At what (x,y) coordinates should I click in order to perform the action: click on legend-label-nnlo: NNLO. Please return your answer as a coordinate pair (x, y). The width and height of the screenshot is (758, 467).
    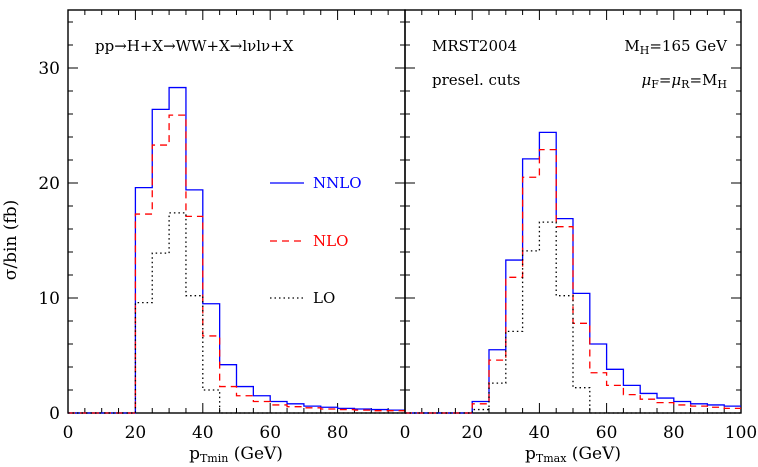
    Looking at the image, I should click on (337, 183).